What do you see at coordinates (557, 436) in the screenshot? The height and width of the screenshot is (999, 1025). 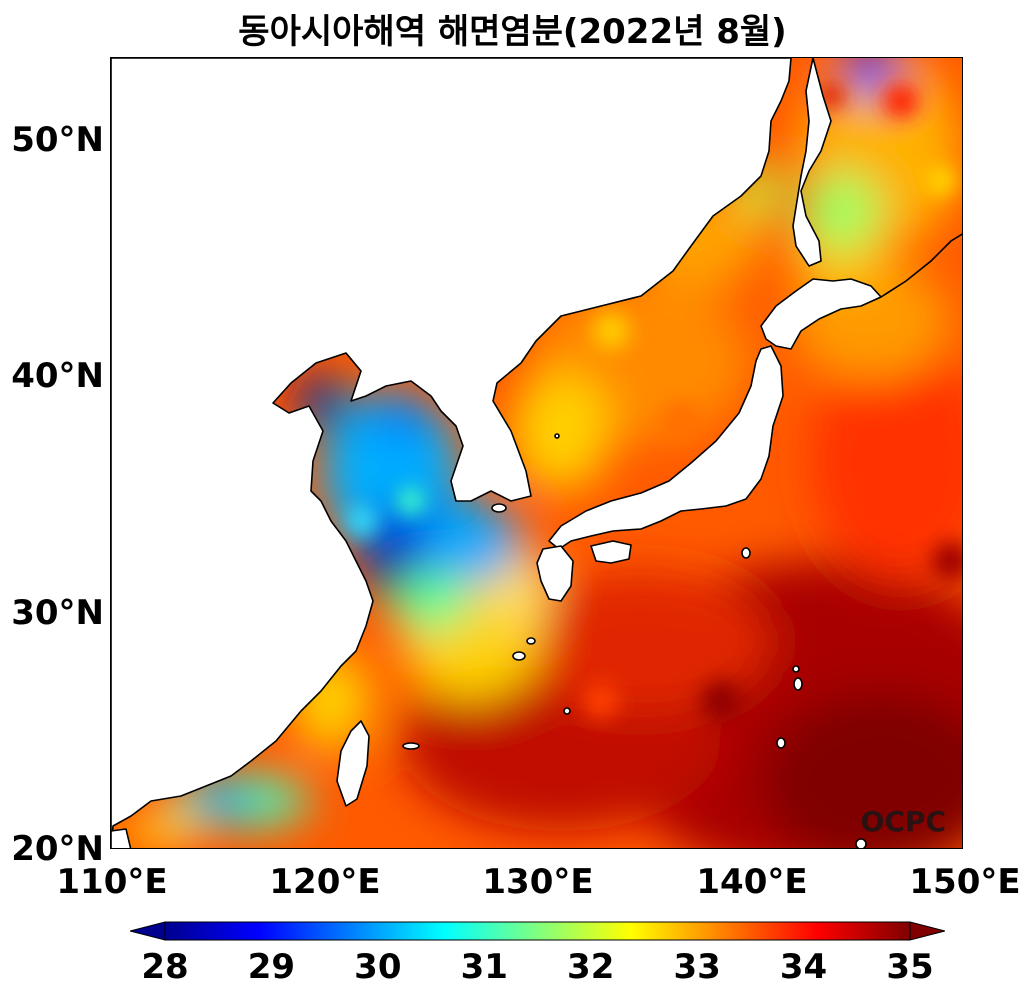 I see `island-ulleung` at bounding box center [557, 436].